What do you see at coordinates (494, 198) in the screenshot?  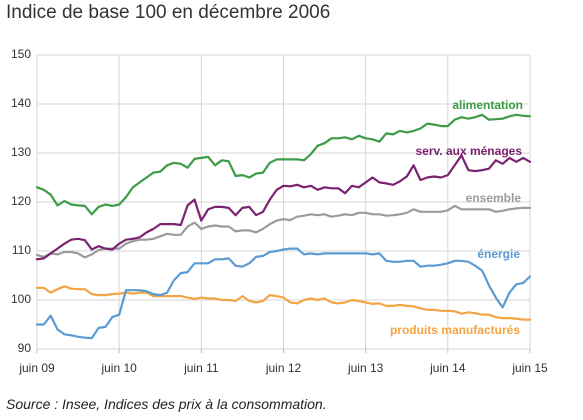 I see `series-label-ensemble: ensemble` at bounding box center [494, 198].